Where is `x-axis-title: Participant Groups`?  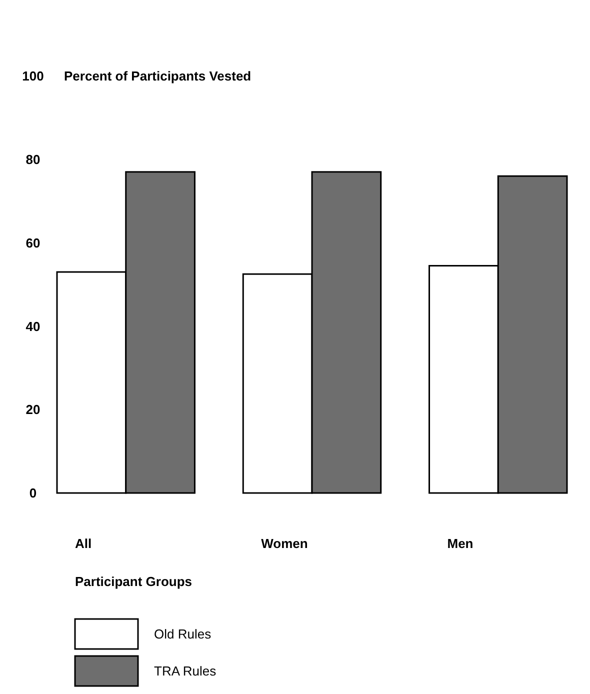 x-axis-title: Participant Groups is located at coordinates (133, 581).